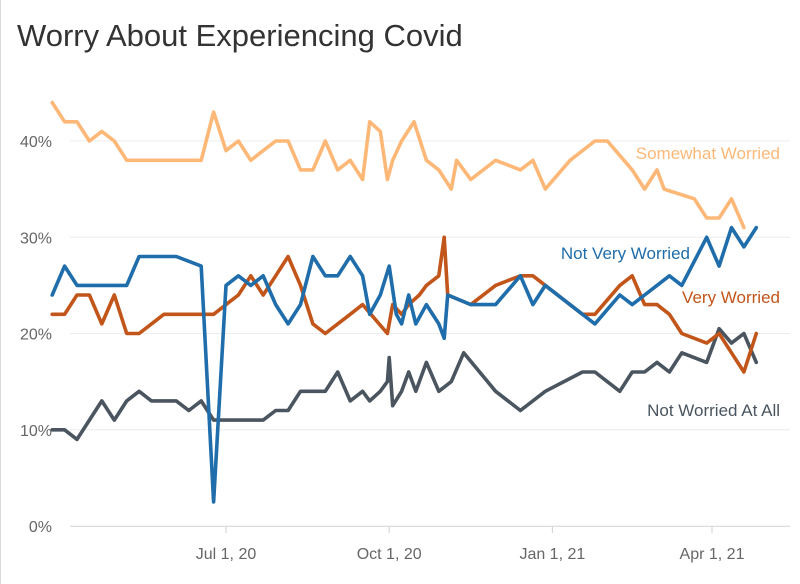 The width and height of the screenshot is (800, 584). I want to click on left-border, so click(0, 292).